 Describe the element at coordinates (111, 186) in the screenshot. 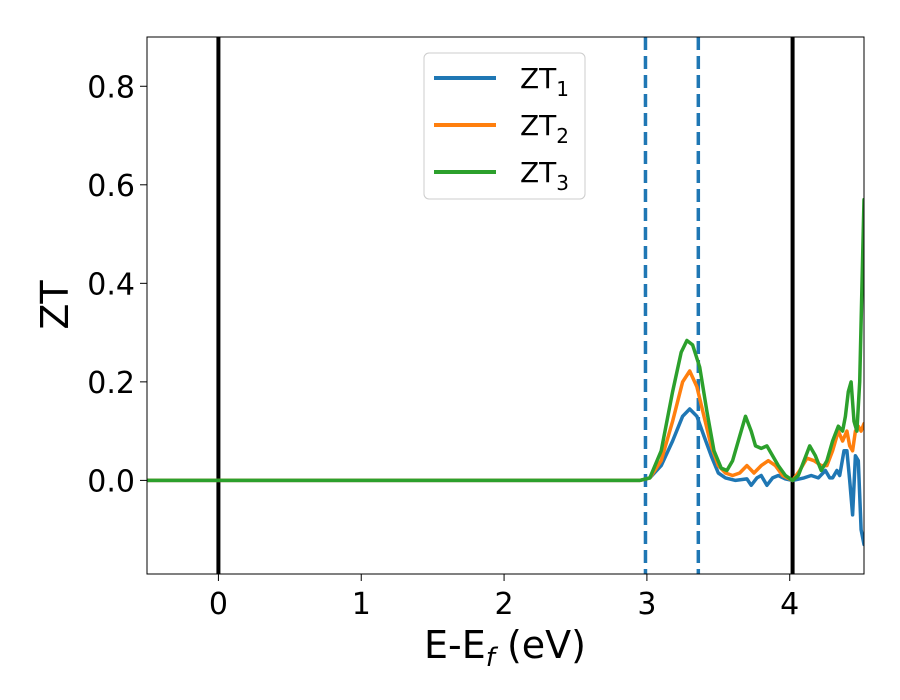

I see `y-tick-label: 0.6` at that location.